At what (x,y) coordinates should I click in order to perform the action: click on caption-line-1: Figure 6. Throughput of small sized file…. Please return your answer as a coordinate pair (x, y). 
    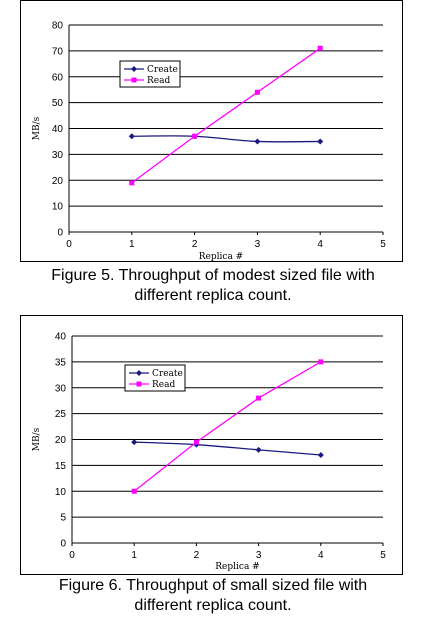
    Looking at the image, I should click on (213, 585).